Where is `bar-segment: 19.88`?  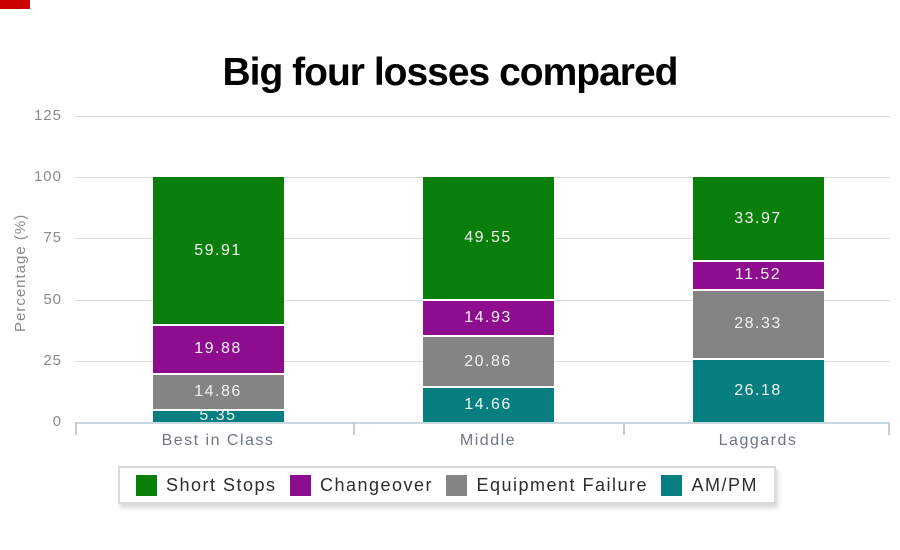
bar-segment: 19.88 is located at coordinates (218, 348).